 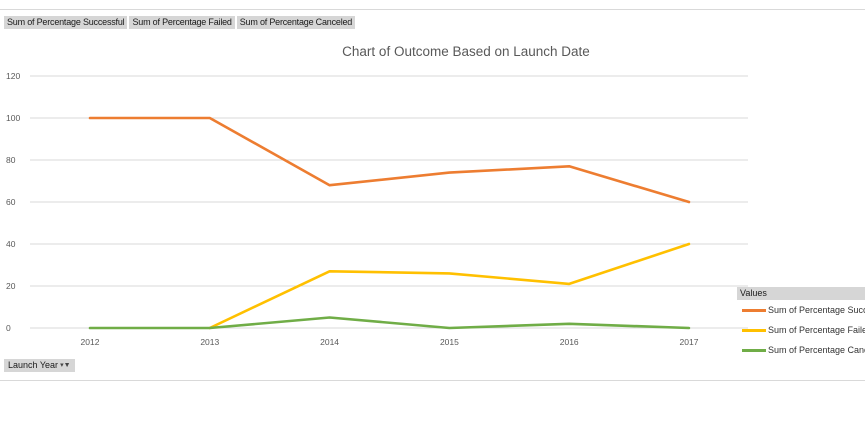 What do you see at coordinates (65, 365) in the screenshot?
I see `filter-dropdown-icon: ▾▼` at bounding box center [65, 365].